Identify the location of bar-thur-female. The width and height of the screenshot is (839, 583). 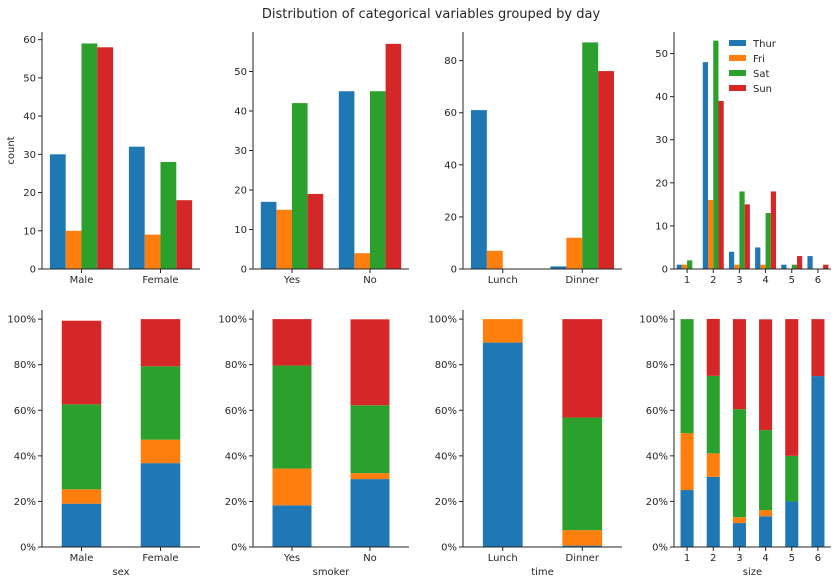
(136, 207).